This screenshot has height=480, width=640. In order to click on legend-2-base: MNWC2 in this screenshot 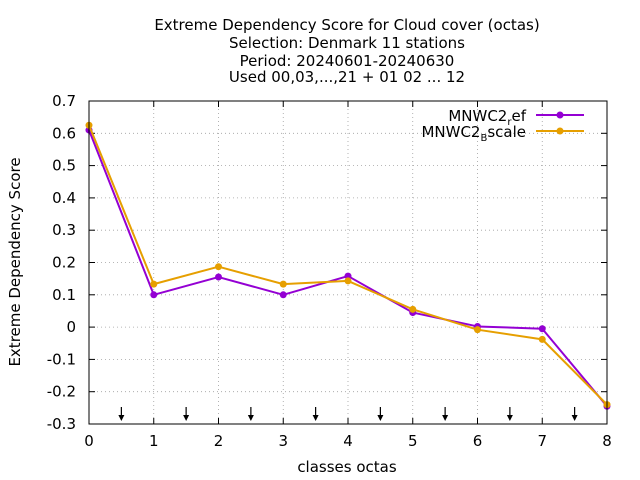, I will do `click(450, 132)`.